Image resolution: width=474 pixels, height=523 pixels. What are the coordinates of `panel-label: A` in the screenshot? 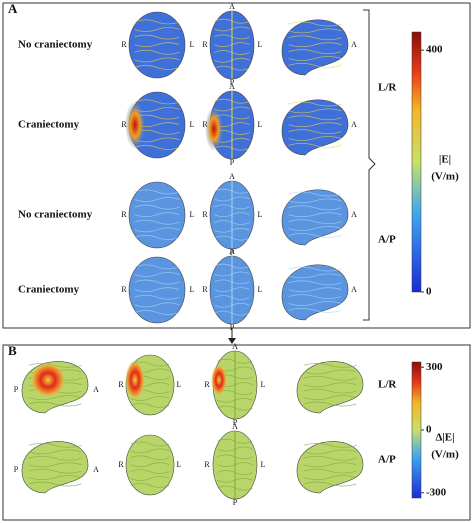 It's located at (13, 8).